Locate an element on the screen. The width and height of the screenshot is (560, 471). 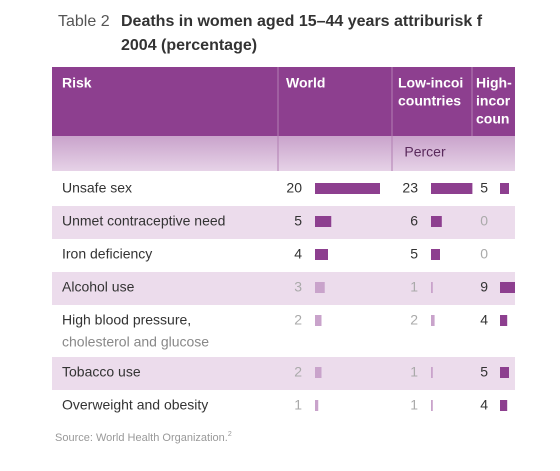
column-header: High- is located at coordinates (494, 83).